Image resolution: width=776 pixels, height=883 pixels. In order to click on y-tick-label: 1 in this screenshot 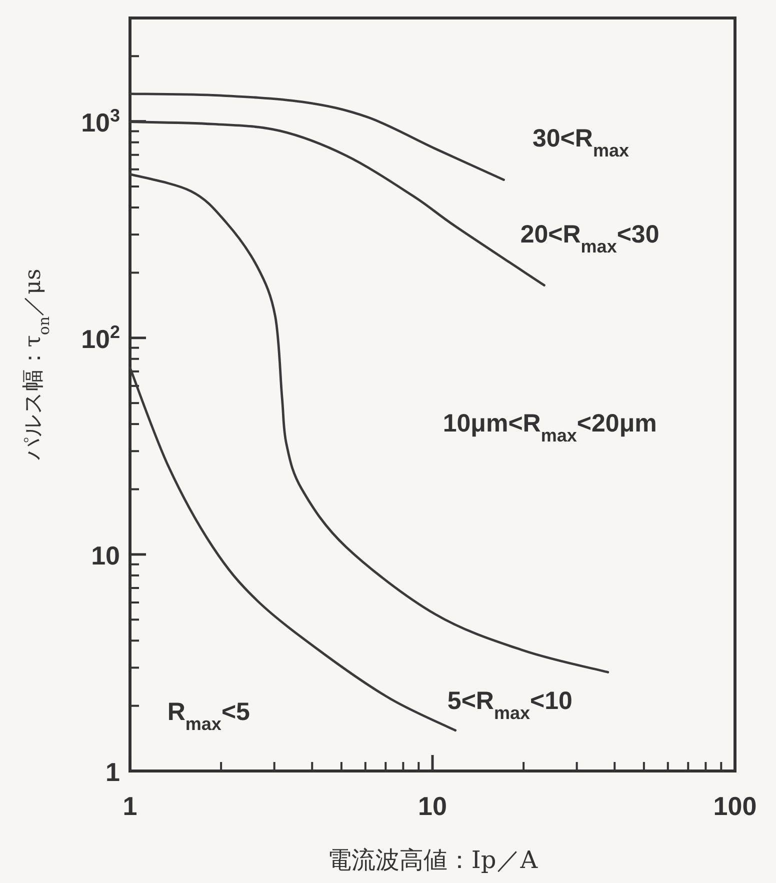, I will do `click(113, 772)`.